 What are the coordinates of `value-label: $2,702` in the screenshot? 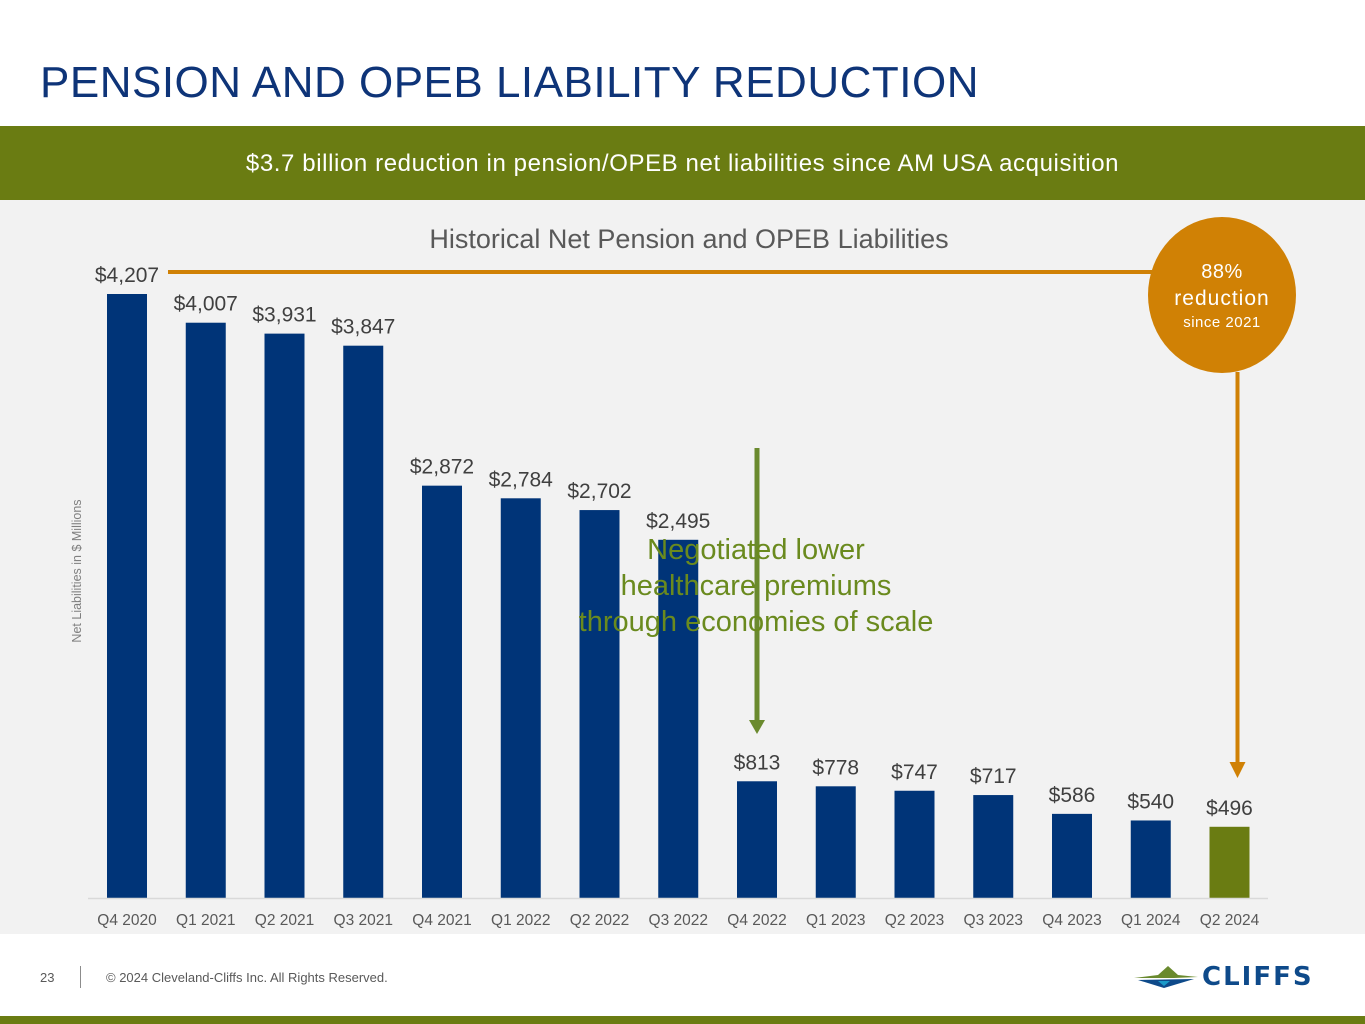 It's located at (599, 491).